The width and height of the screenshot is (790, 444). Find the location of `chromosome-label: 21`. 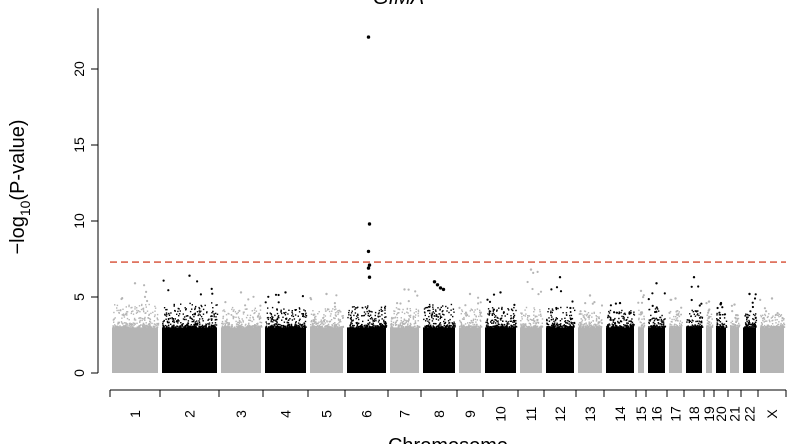

chromosome-label: 21 is located at coordinates (735, 414).